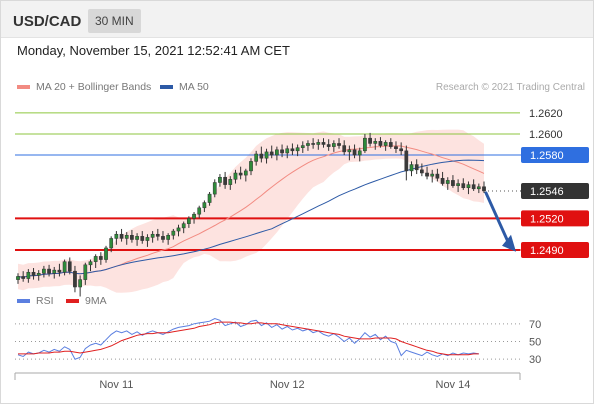  What do you see at coordinates (510, 87) in the screenshot?
I see `research-credit: Research © 2021 Trading Central` at bounding box center [510, 87].